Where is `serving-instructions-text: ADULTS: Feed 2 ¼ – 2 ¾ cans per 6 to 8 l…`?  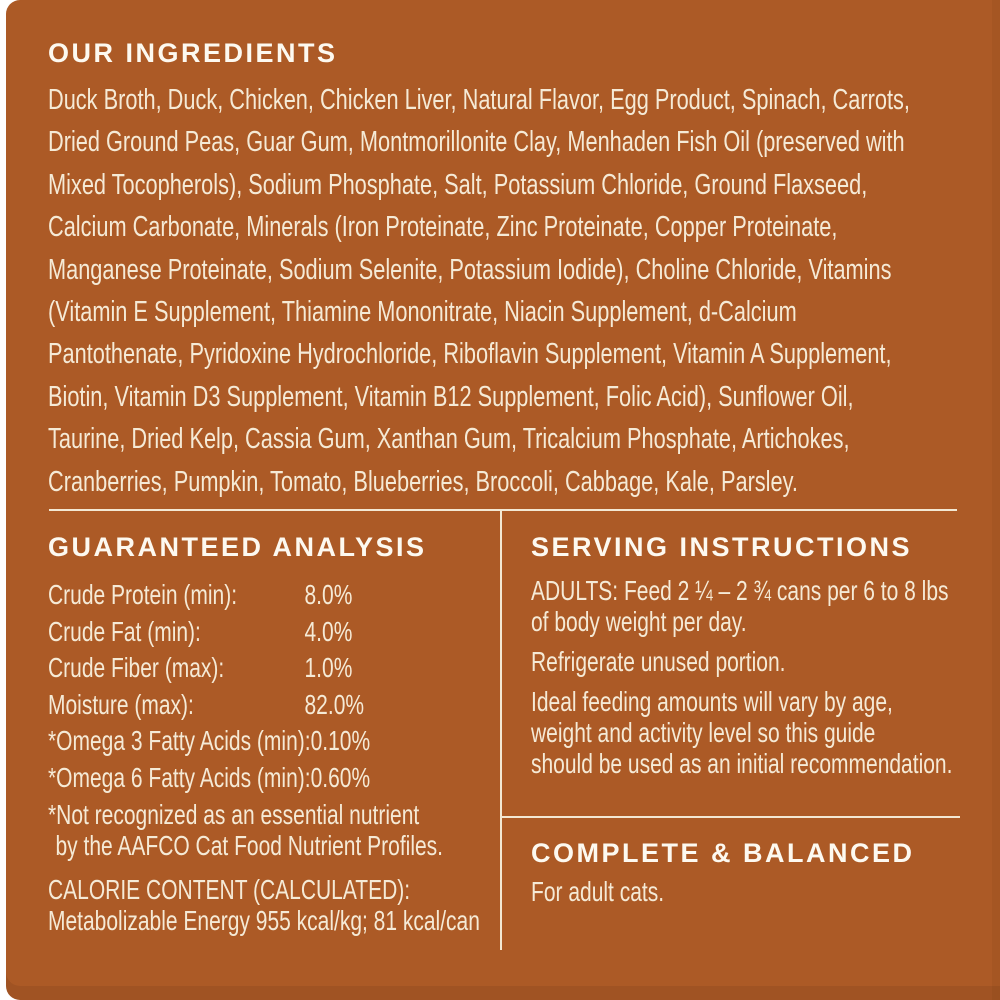 serving-instructions-text: ADULTS: Feed 2 ¼ – 2 ¾ cans per 6 to 8 l… is located at coordinates (763, 677).